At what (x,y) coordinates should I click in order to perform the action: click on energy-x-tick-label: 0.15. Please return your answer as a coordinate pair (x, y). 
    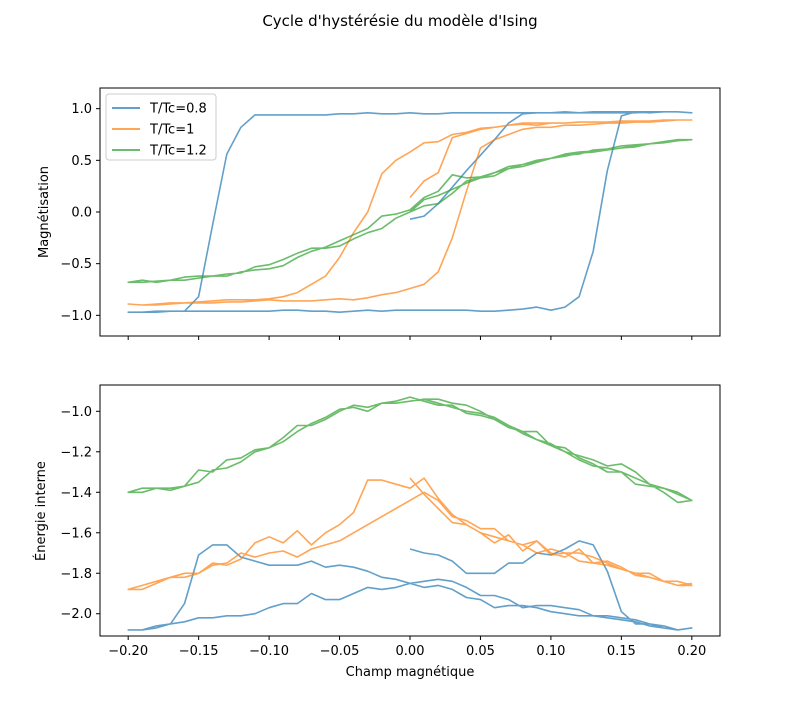
    Looking at the image, I should click on (621, 651).